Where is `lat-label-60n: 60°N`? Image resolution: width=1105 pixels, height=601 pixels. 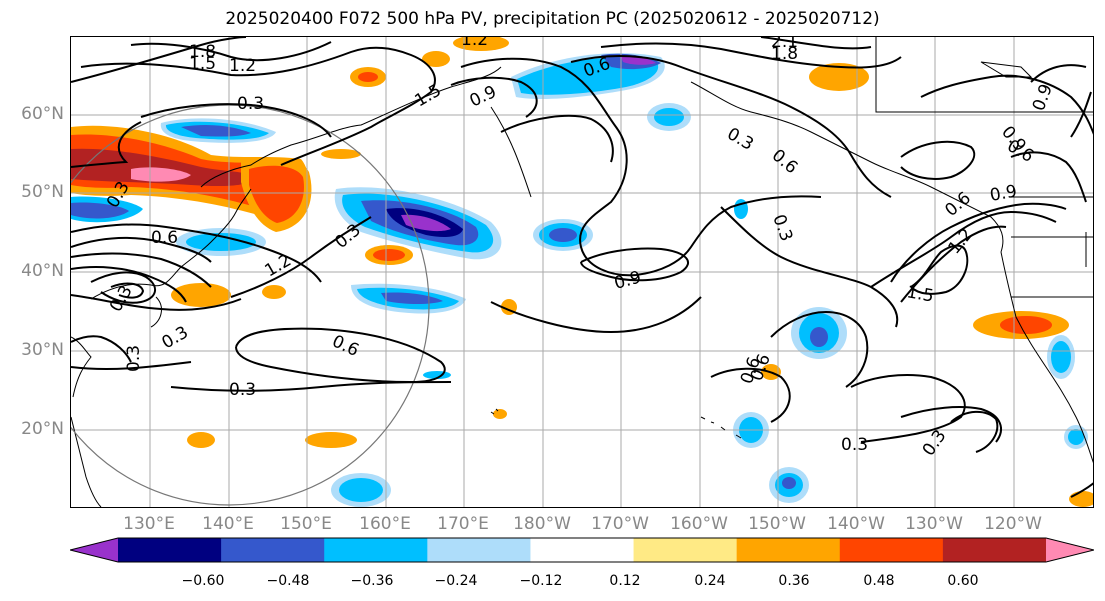
lat-label-60n: 60°N is located at coordinates (42, 114).